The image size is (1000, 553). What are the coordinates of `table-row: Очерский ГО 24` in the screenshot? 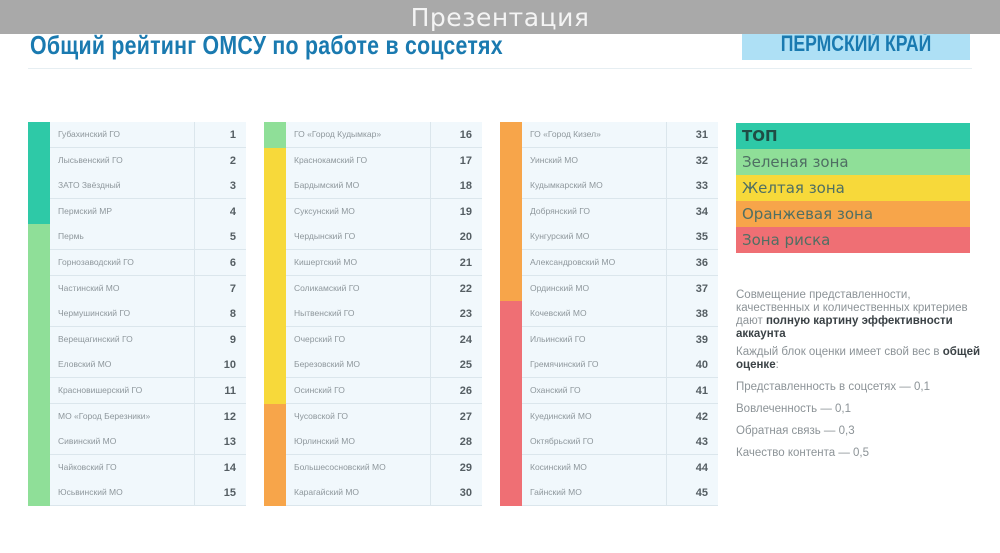 It's located at (384, 339).